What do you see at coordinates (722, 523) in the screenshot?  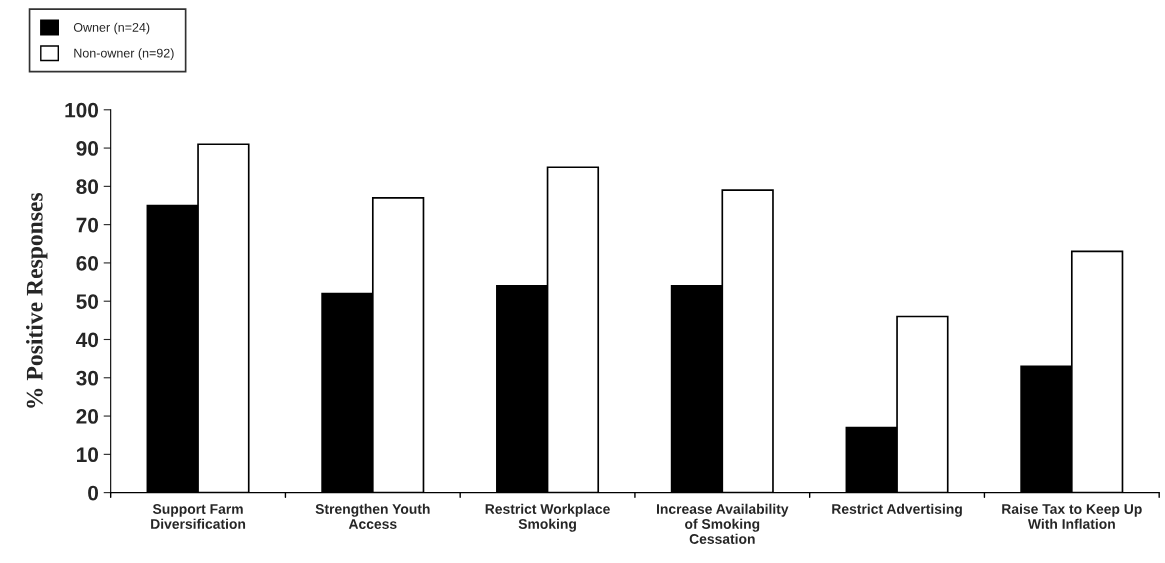 I see `x-tick-label: Increase Availability of Smoking Cessation` at bounding box center [722, 523].